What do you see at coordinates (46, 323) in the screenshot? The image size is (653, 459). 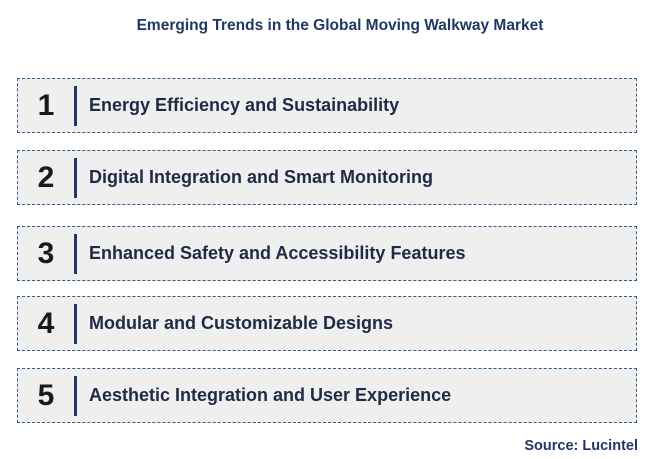 I see `trend-number: 4` at bounding box center [46, 323].